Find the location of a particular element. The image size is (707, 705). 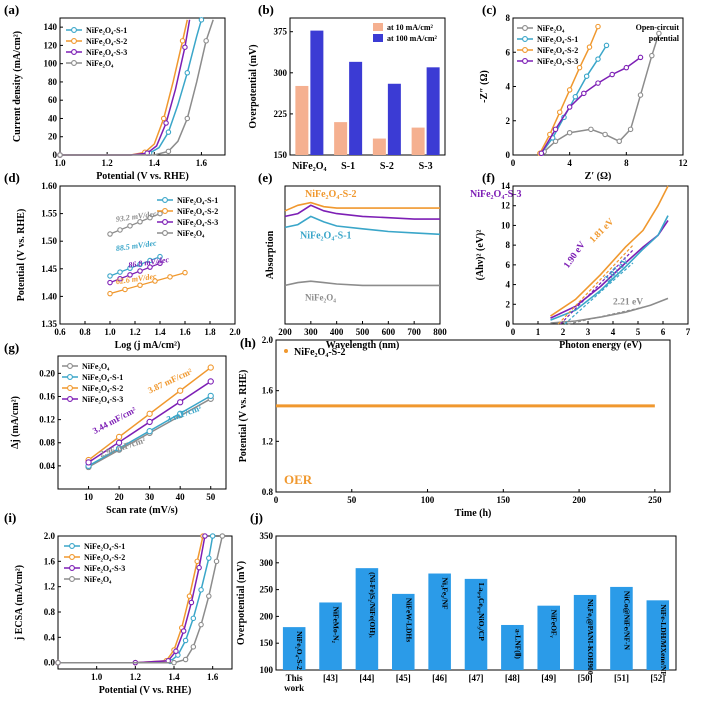

bar-name: NiₓFeᵧ@PANI-KOH900 is located at coordinates (590, 637).